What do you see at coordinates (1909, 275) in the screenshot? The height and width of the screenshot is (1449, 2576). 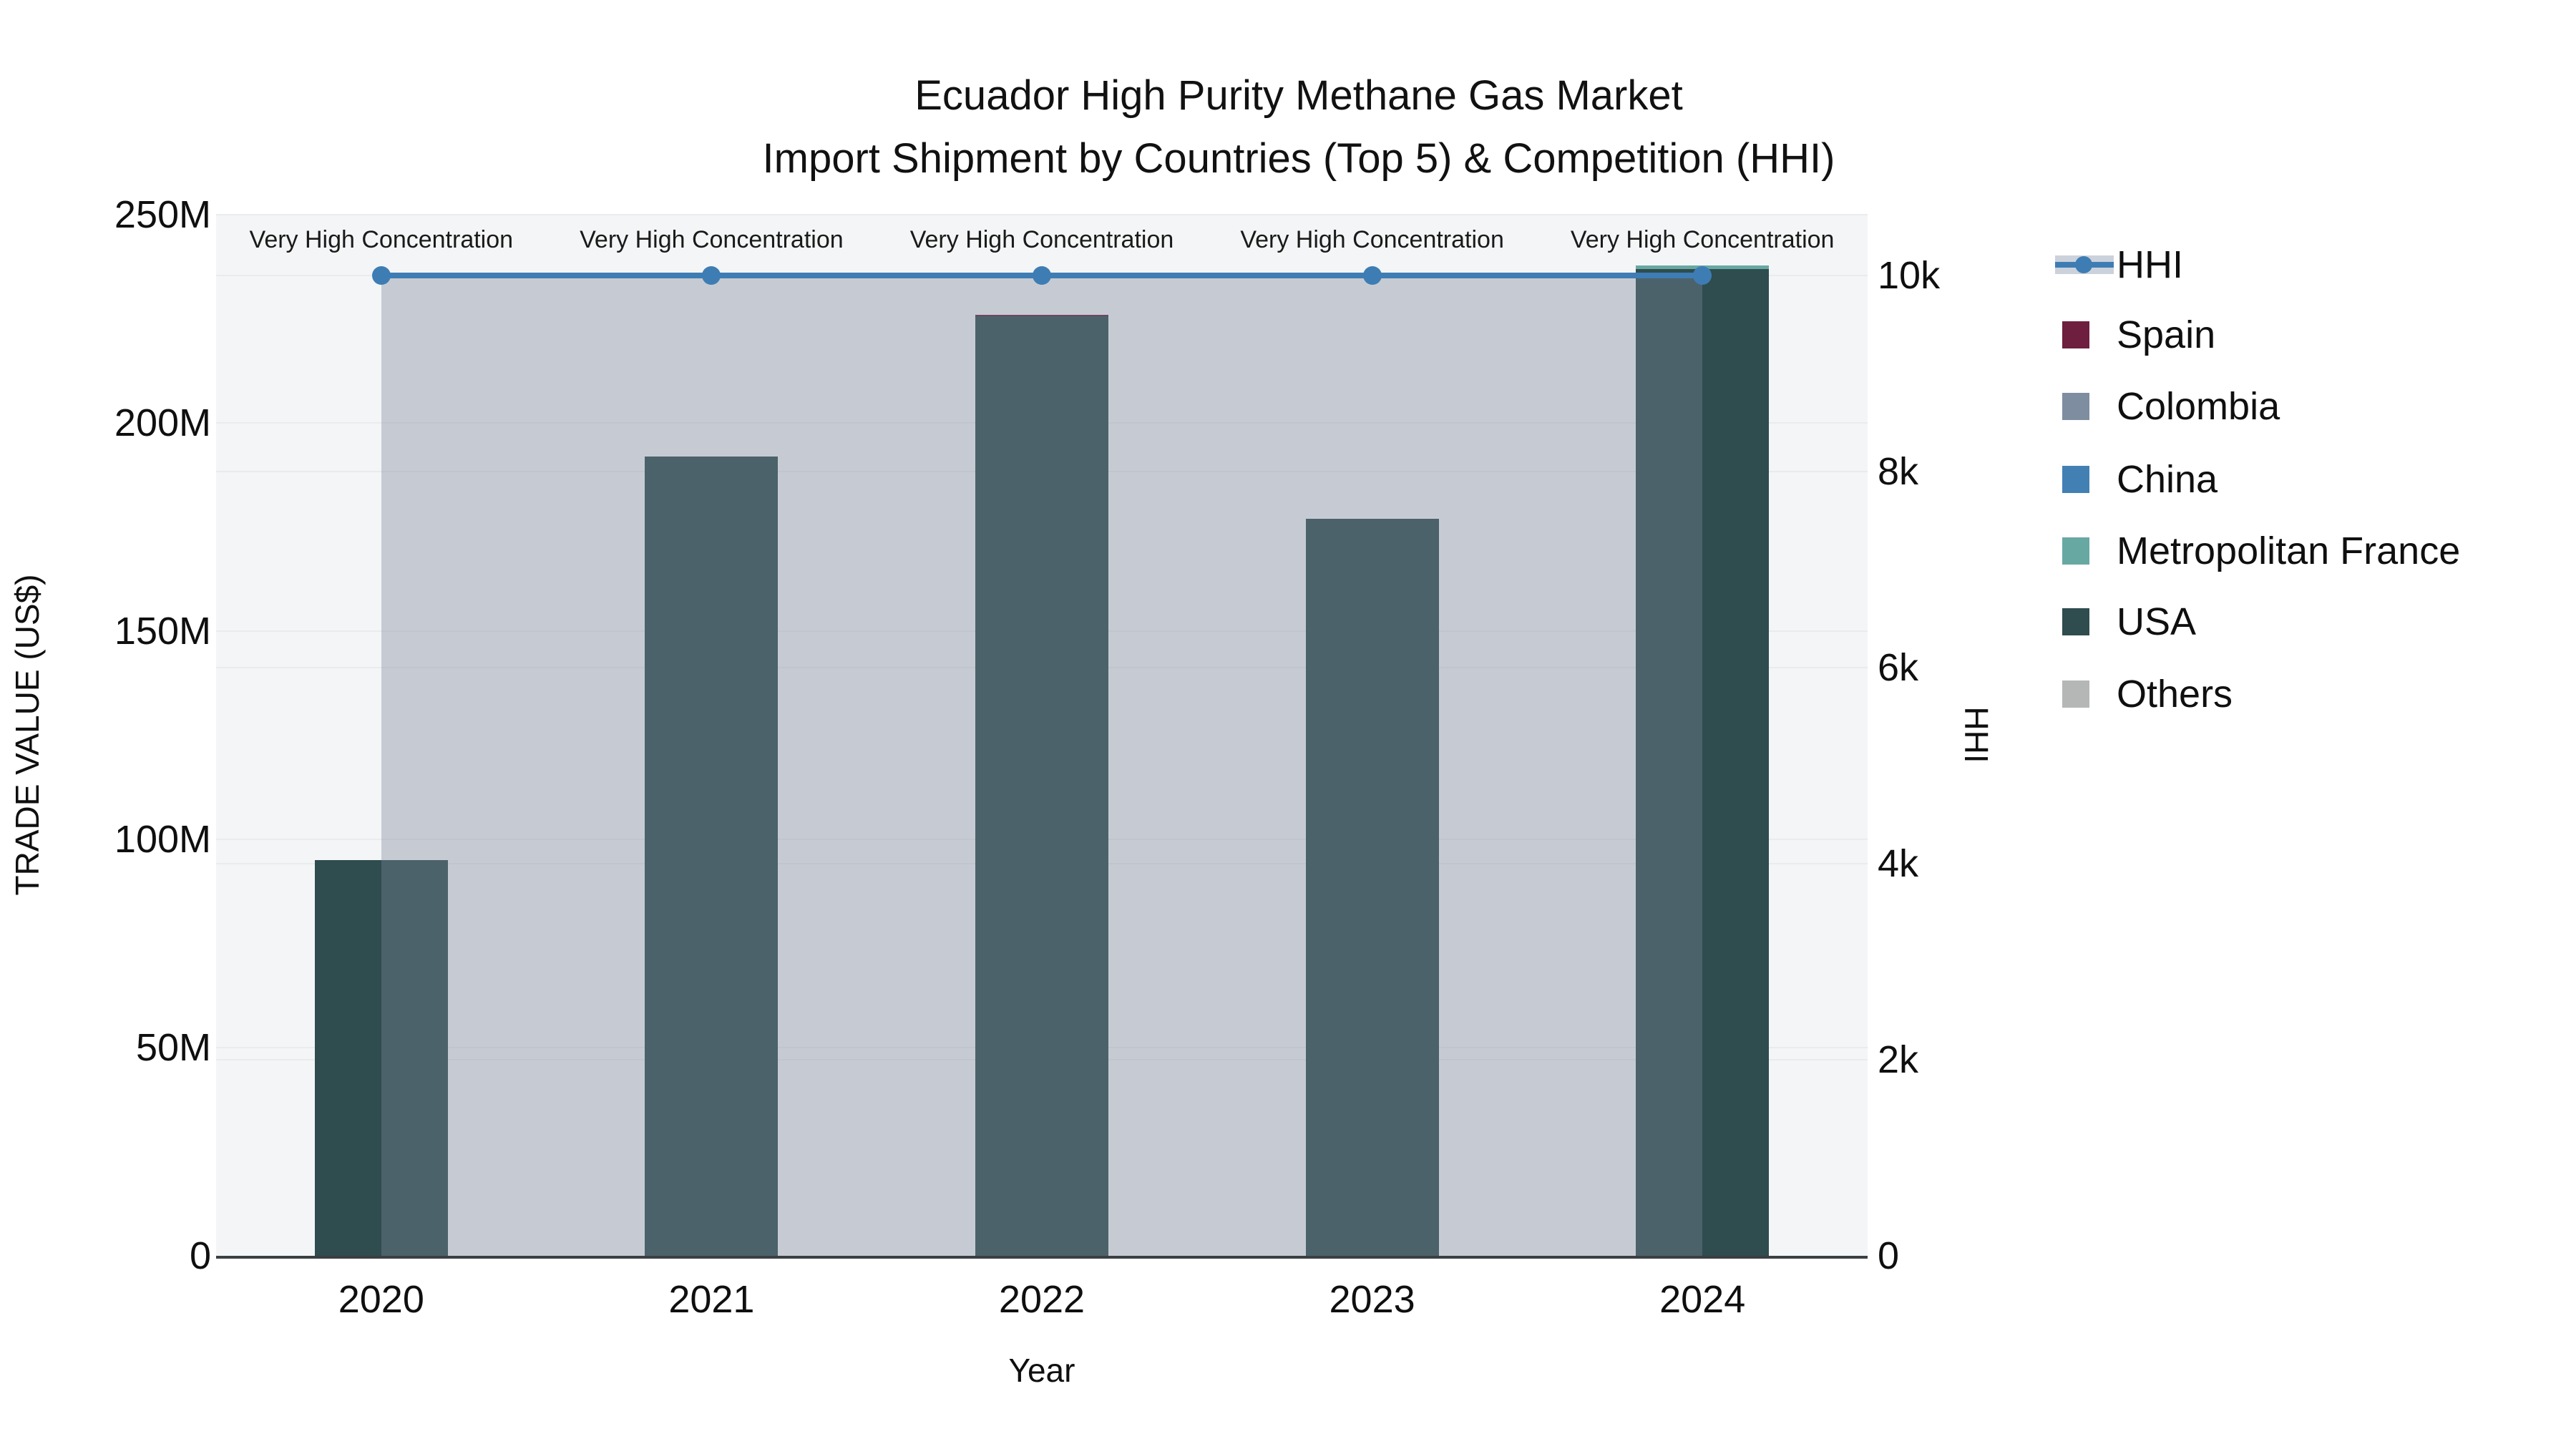 I see `right-tick-10k: 10k` at bounding box center [1909, 275].